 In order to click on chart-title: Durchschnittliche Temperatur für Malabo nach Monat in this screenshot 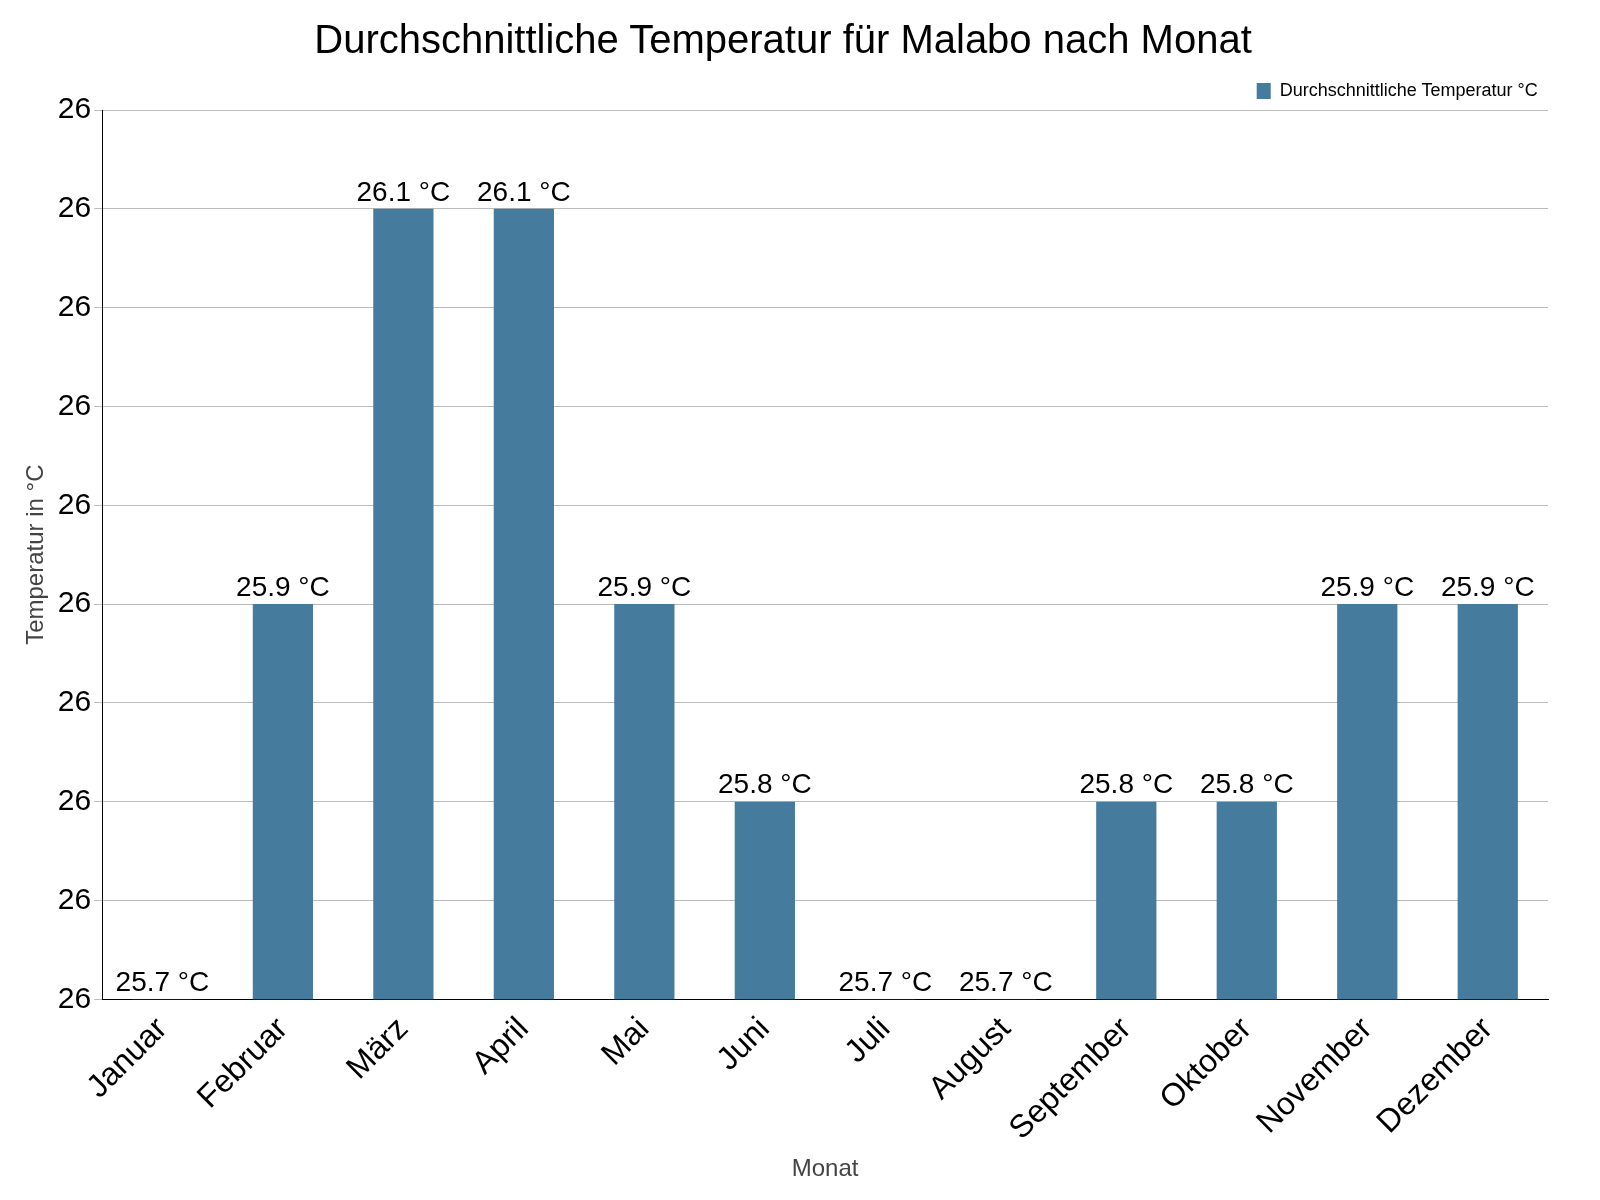, I will do `click(783, 39)`.